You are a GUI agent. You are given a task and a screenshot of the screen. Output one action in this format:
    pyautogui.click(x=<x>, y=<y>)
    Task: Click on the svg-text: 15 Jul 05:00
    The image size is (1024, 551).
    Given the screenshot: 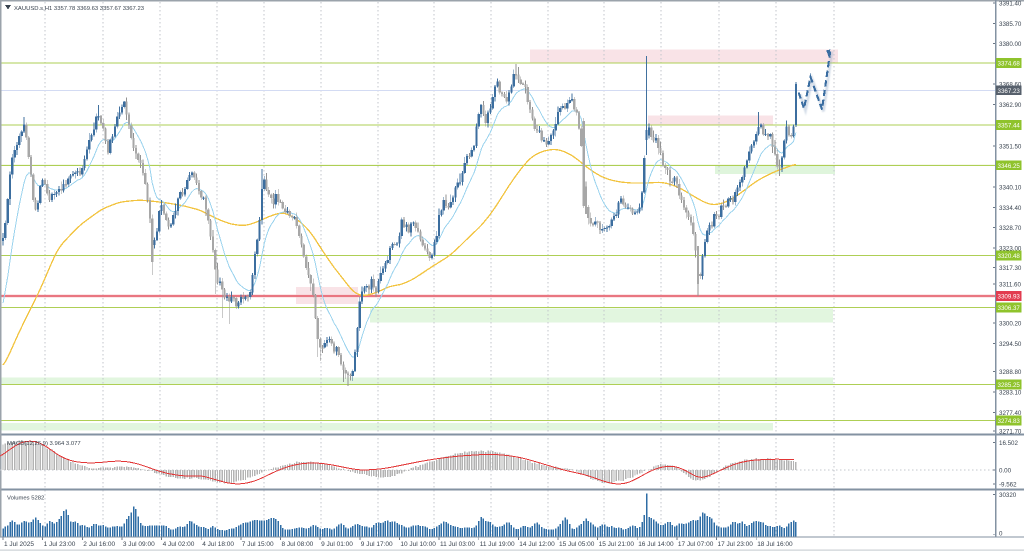 What is the action you would take?
    pyautogui.click(x=577, y=544)
    